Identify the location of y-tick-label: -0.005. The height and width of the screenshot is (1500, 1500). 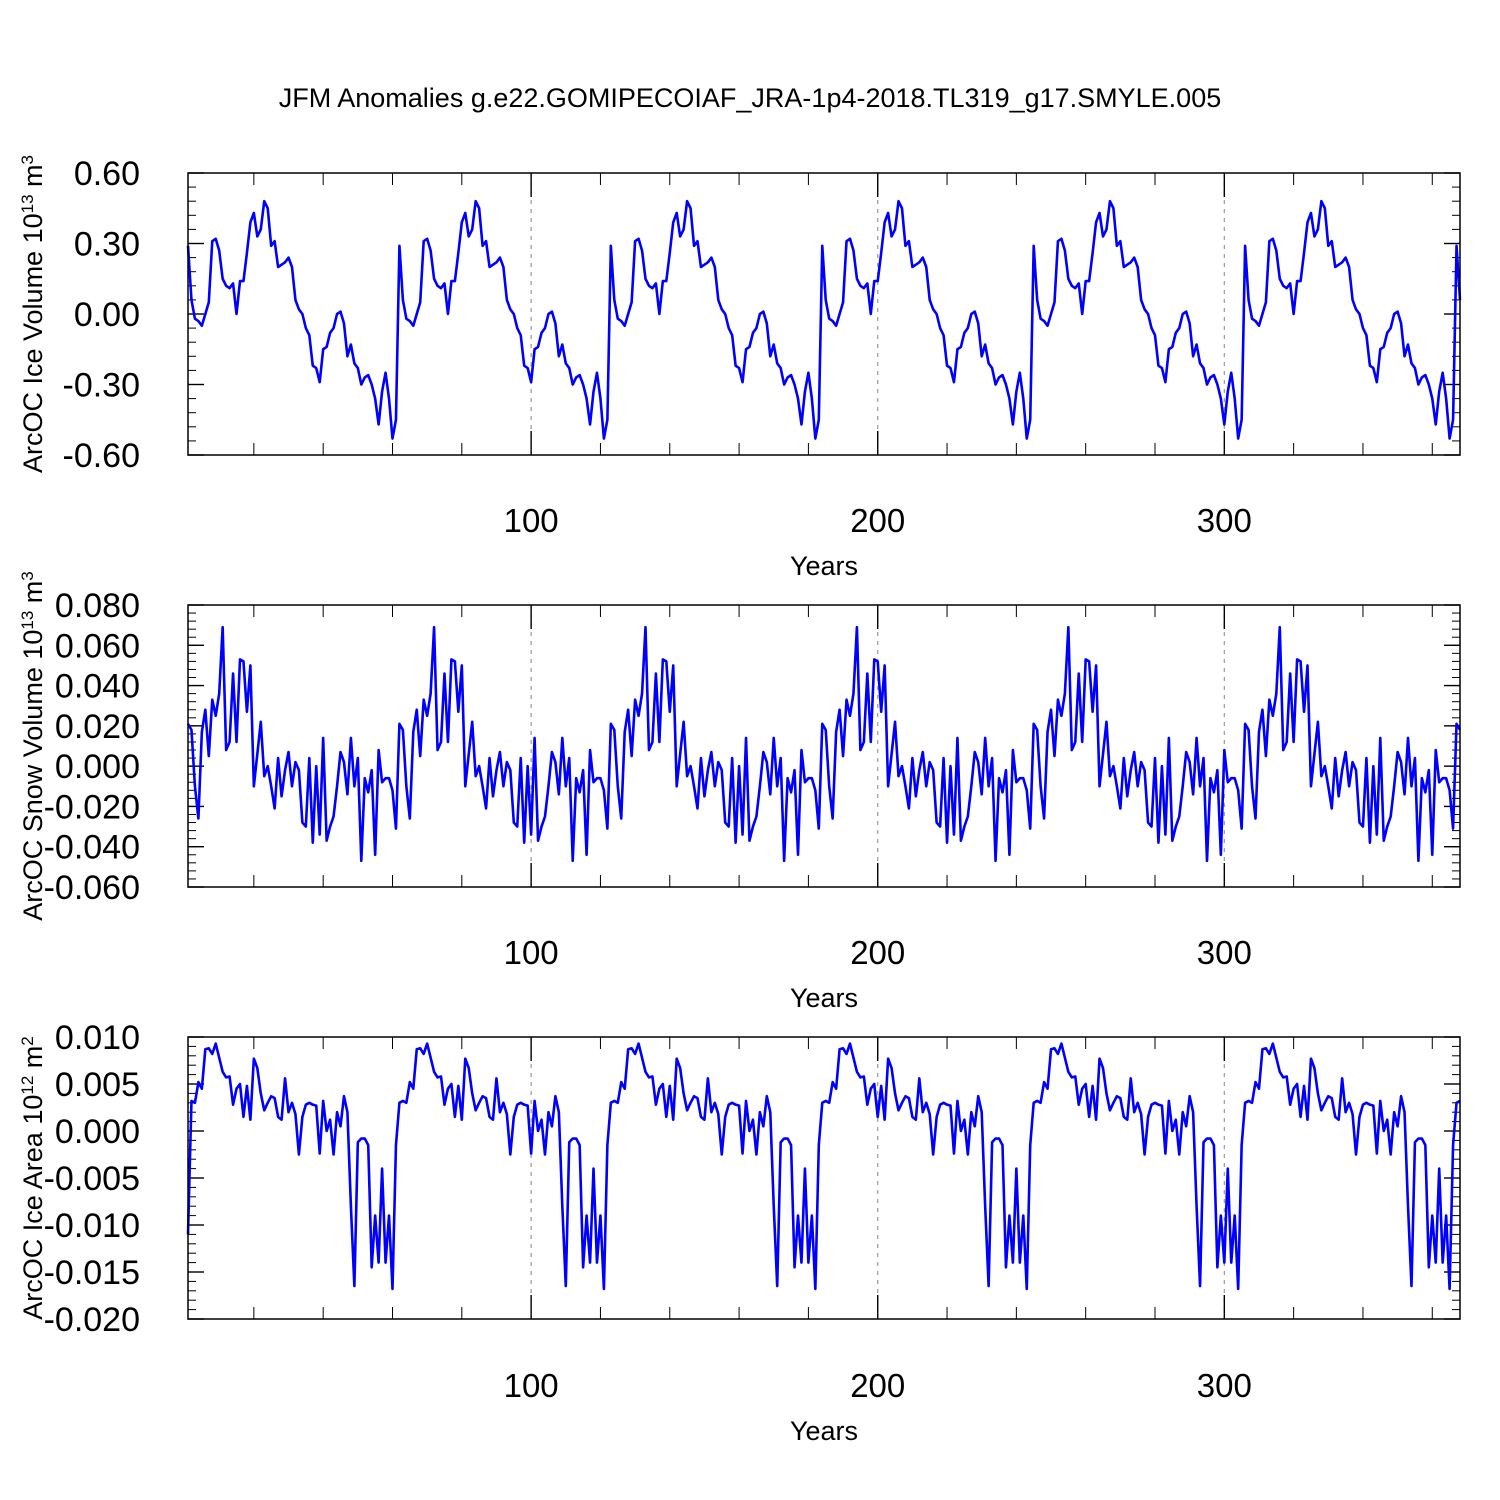
(92, 1179).